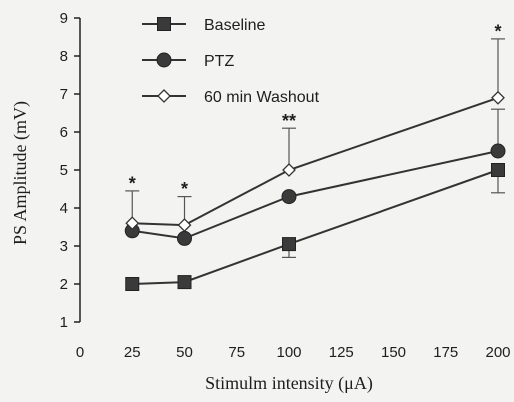 This screenshot has height=402, width=514. Describe the element at coordinates (64, 208) in the screenshot. I see `y-tick-label: 4` at that location.